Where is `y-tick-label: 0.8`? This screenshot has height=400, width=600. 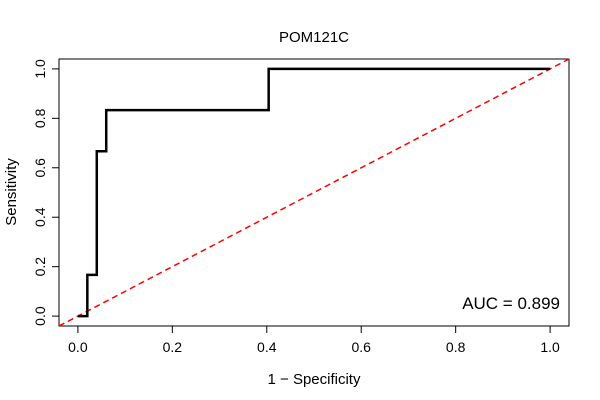 y-tick-label: 0.8 is located at coordinates (40, 118).